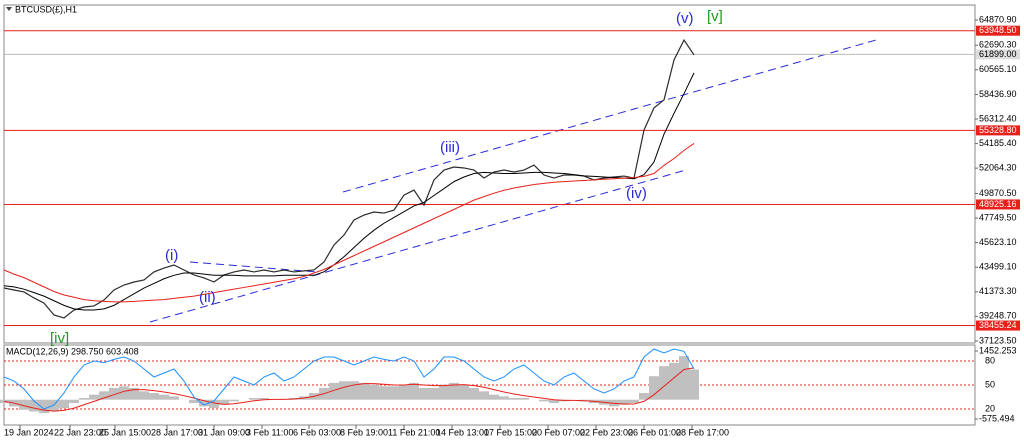  Describe the element at coordinates (997, 418) in the screenshot. I see `y-tick-label: -575.494` at that location.